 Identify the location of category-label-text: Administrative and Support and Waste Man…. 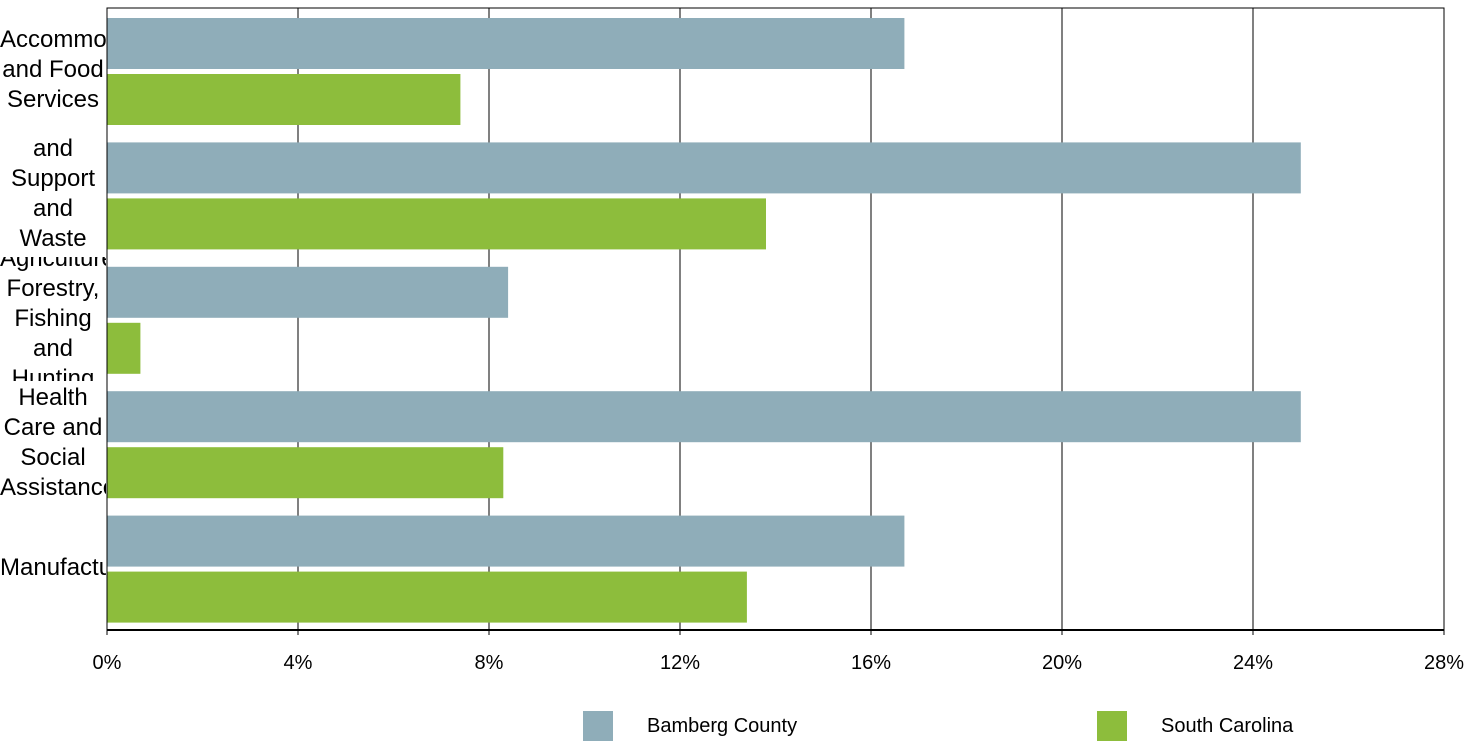
(53, 195).